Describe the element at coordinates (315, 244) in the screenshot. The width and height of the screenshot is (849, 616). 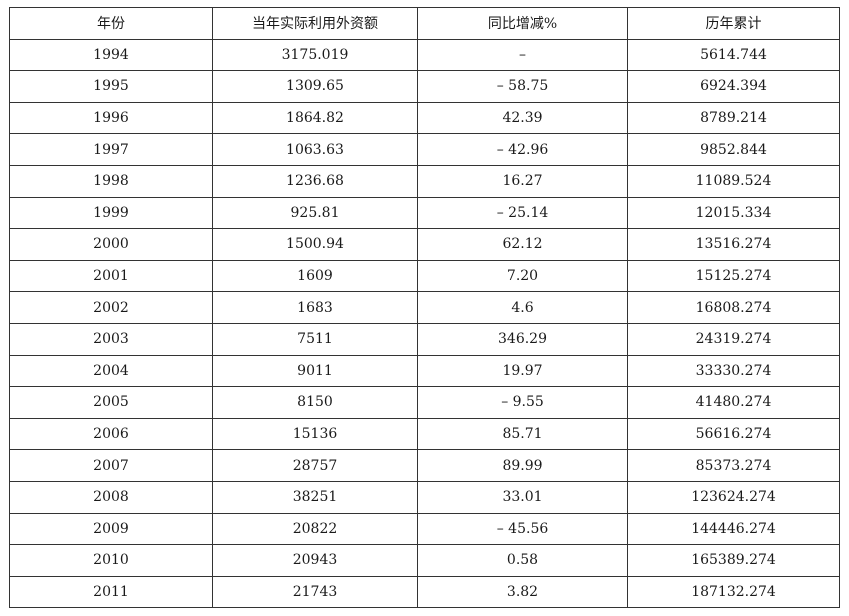
I see `cell-annual-investment: 1500.94` at that location.